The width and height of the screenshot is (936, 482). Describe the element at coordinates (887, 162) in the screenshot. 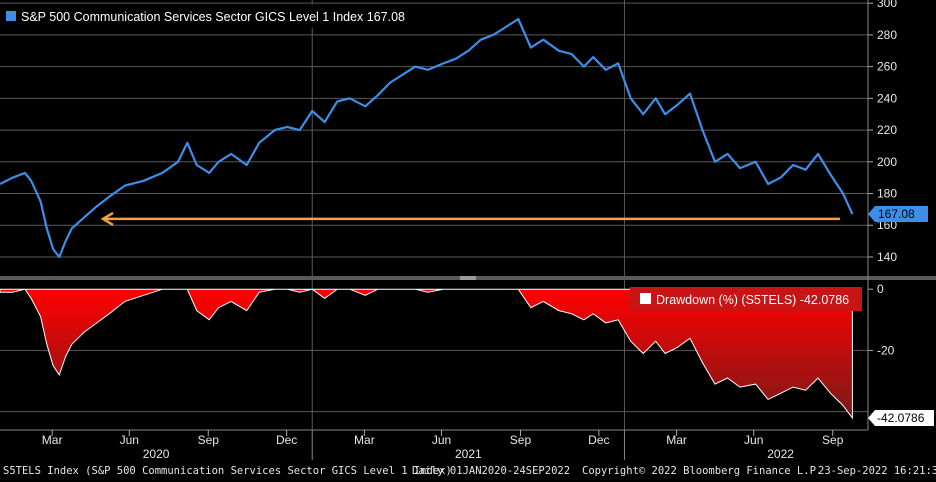

I see `price-y-tick-label: 200` at that location.